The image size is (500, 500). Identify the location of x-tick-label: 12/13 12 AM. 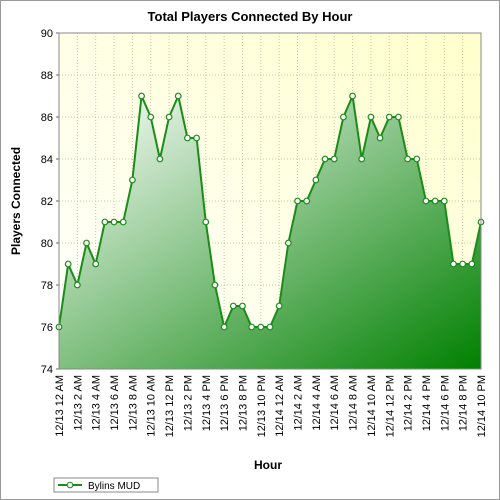
(60, 406).